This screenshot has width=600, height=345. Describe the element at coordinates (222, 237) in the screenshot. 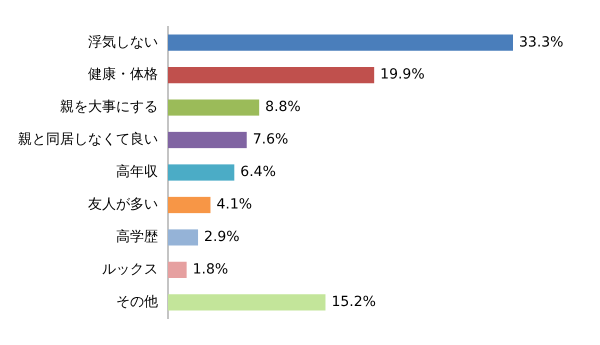

I see `data-label: 2.9%` at that location.